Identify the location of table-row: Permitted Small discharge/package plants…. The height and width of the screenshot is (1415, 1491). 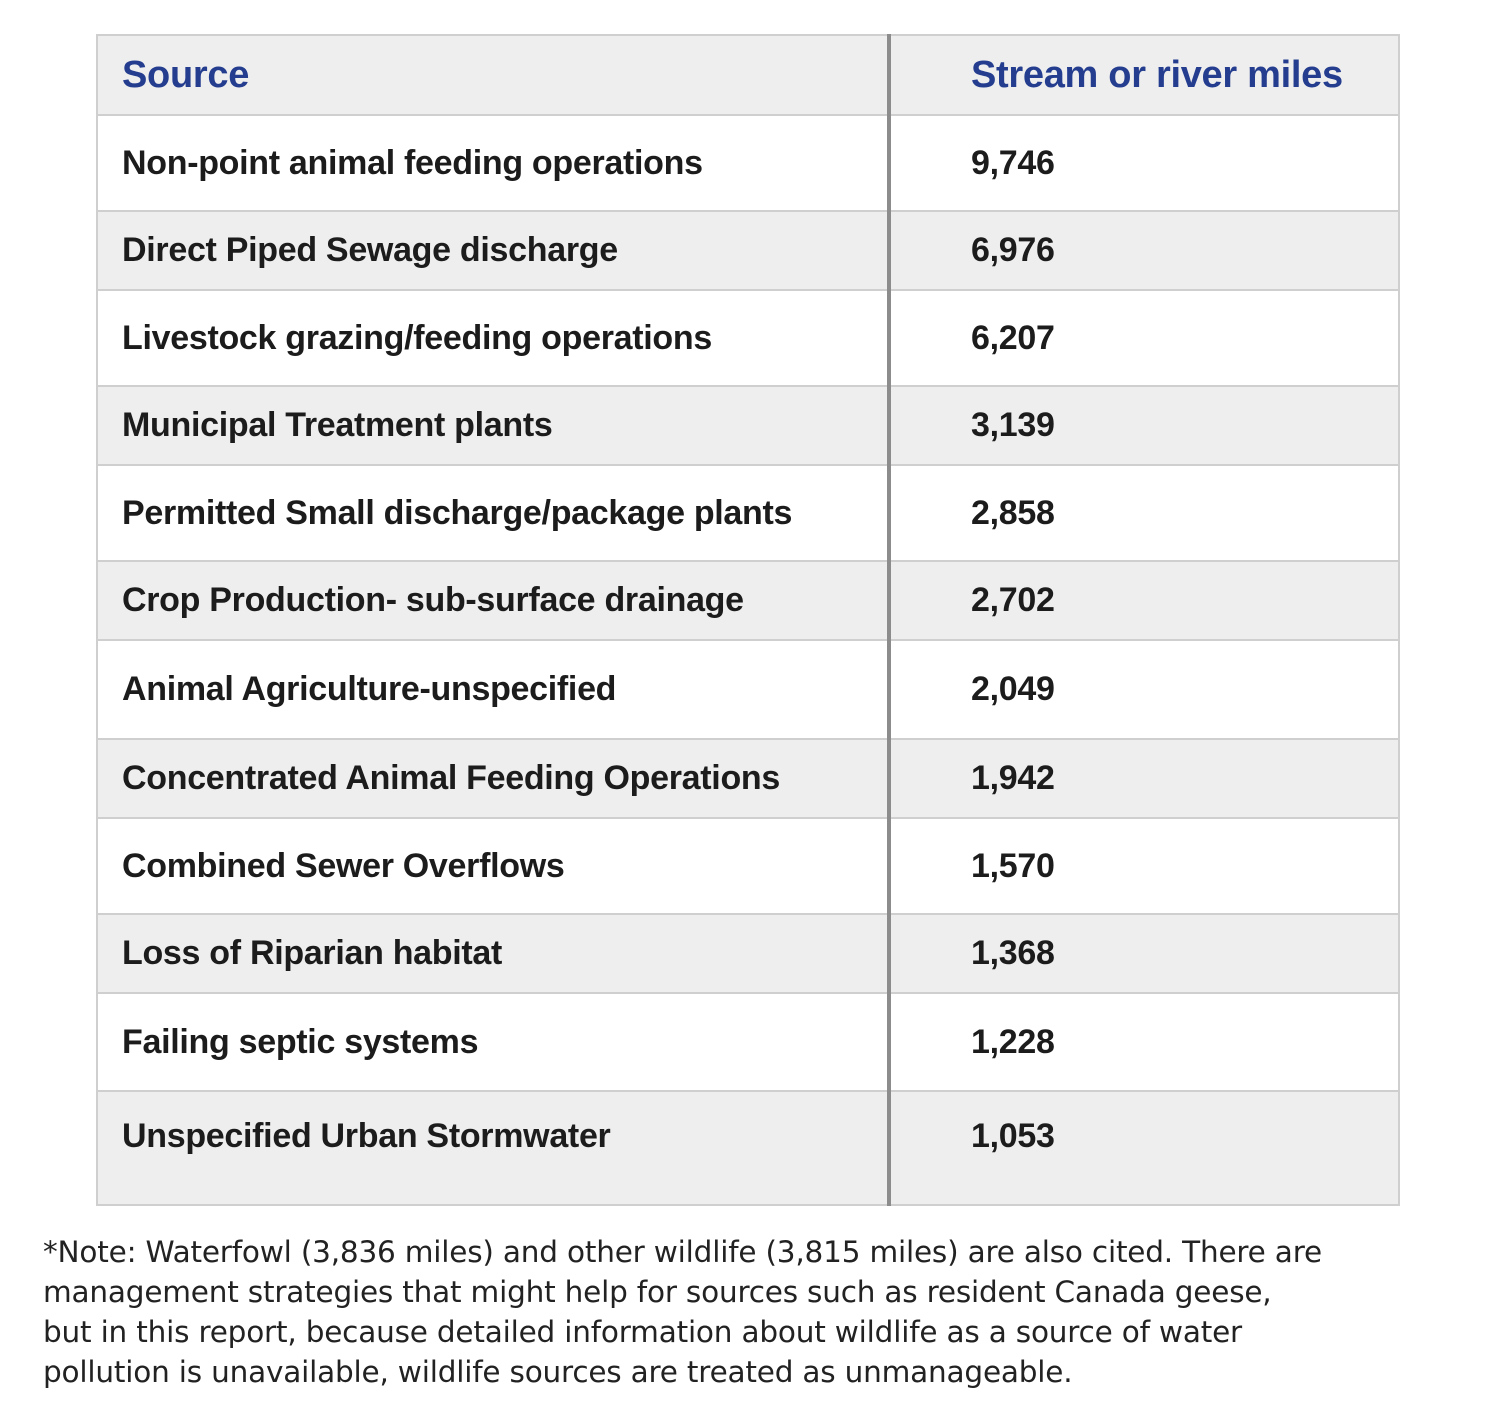
(748, 513).